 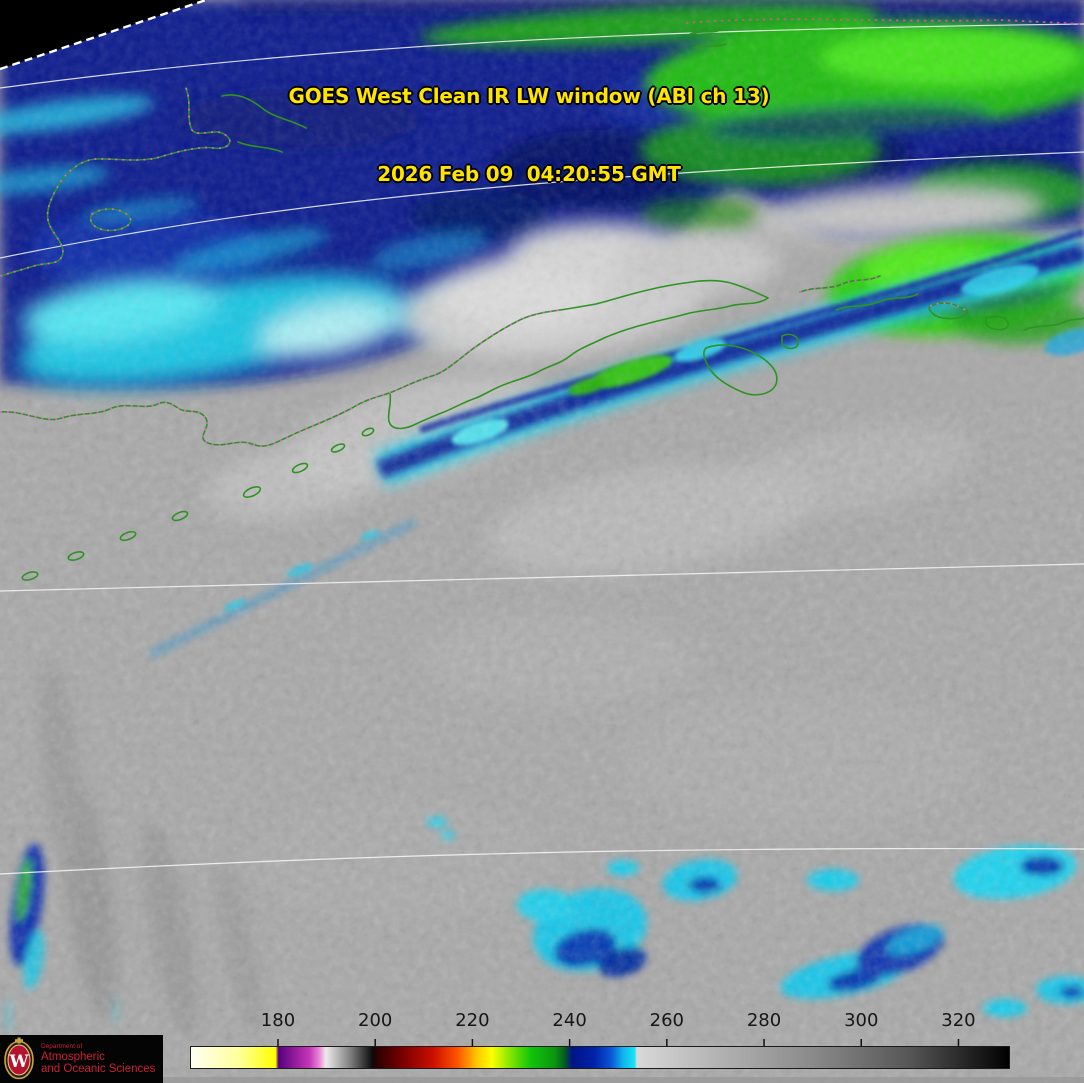 I want to click on logo-name-line-2: and Oceanic Sciences, so click(x=98, y=1069).